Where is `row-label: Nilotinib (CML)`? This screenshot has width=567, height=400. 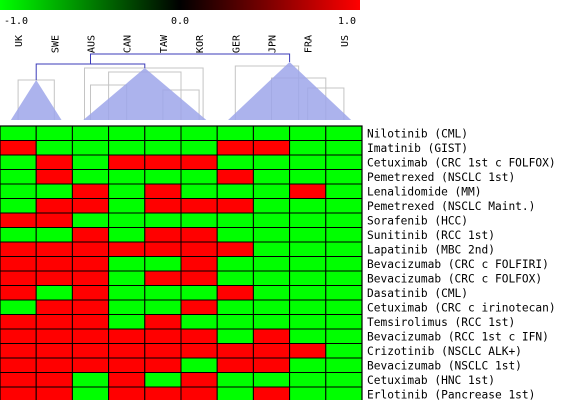
row-label: Nilotinib (CML) is located at coordinates (417, 133).